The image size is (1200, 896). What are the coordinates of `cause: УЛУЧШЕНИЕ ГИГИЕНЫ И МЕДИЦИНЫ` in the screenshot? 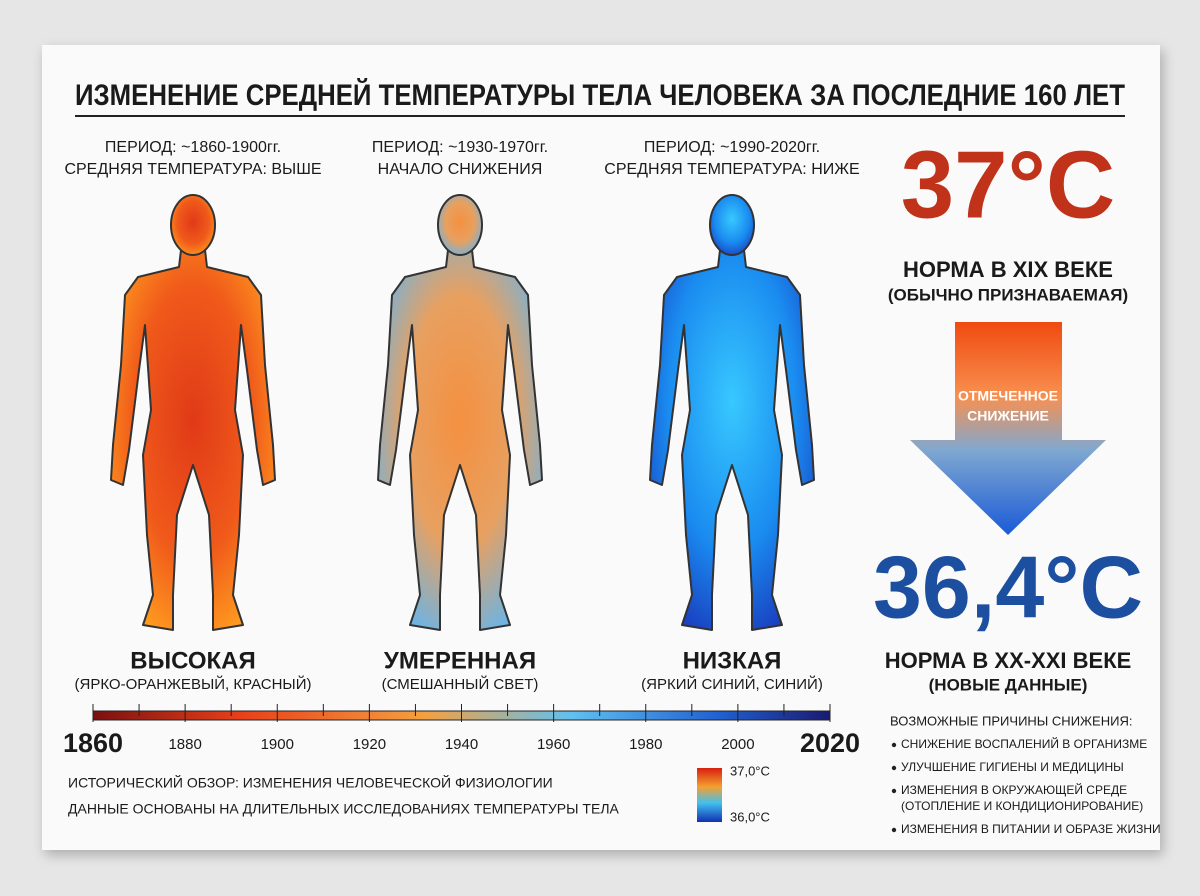 It's located at (1012, 767).